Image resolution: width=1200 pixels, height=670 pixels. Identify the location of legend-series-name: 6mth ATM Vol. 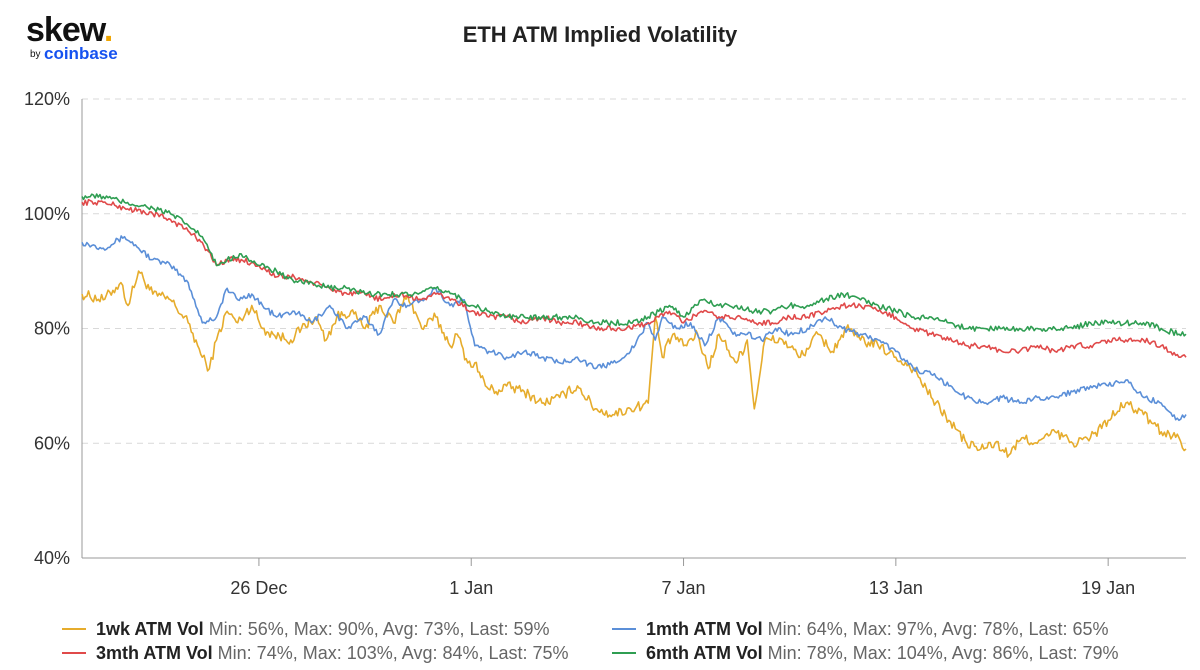
(704, 652).